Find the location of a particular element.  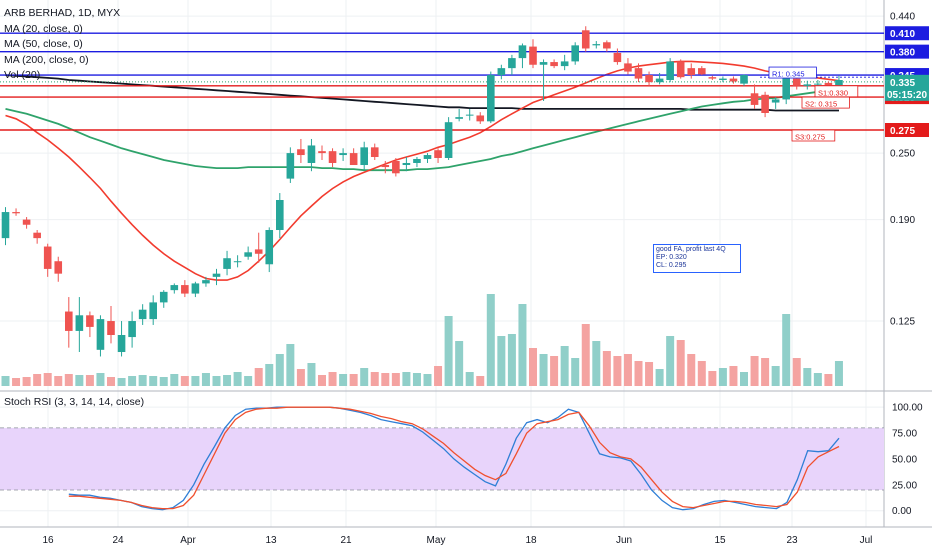

time-tick-label: Apr is located at coordinates (188, 540).